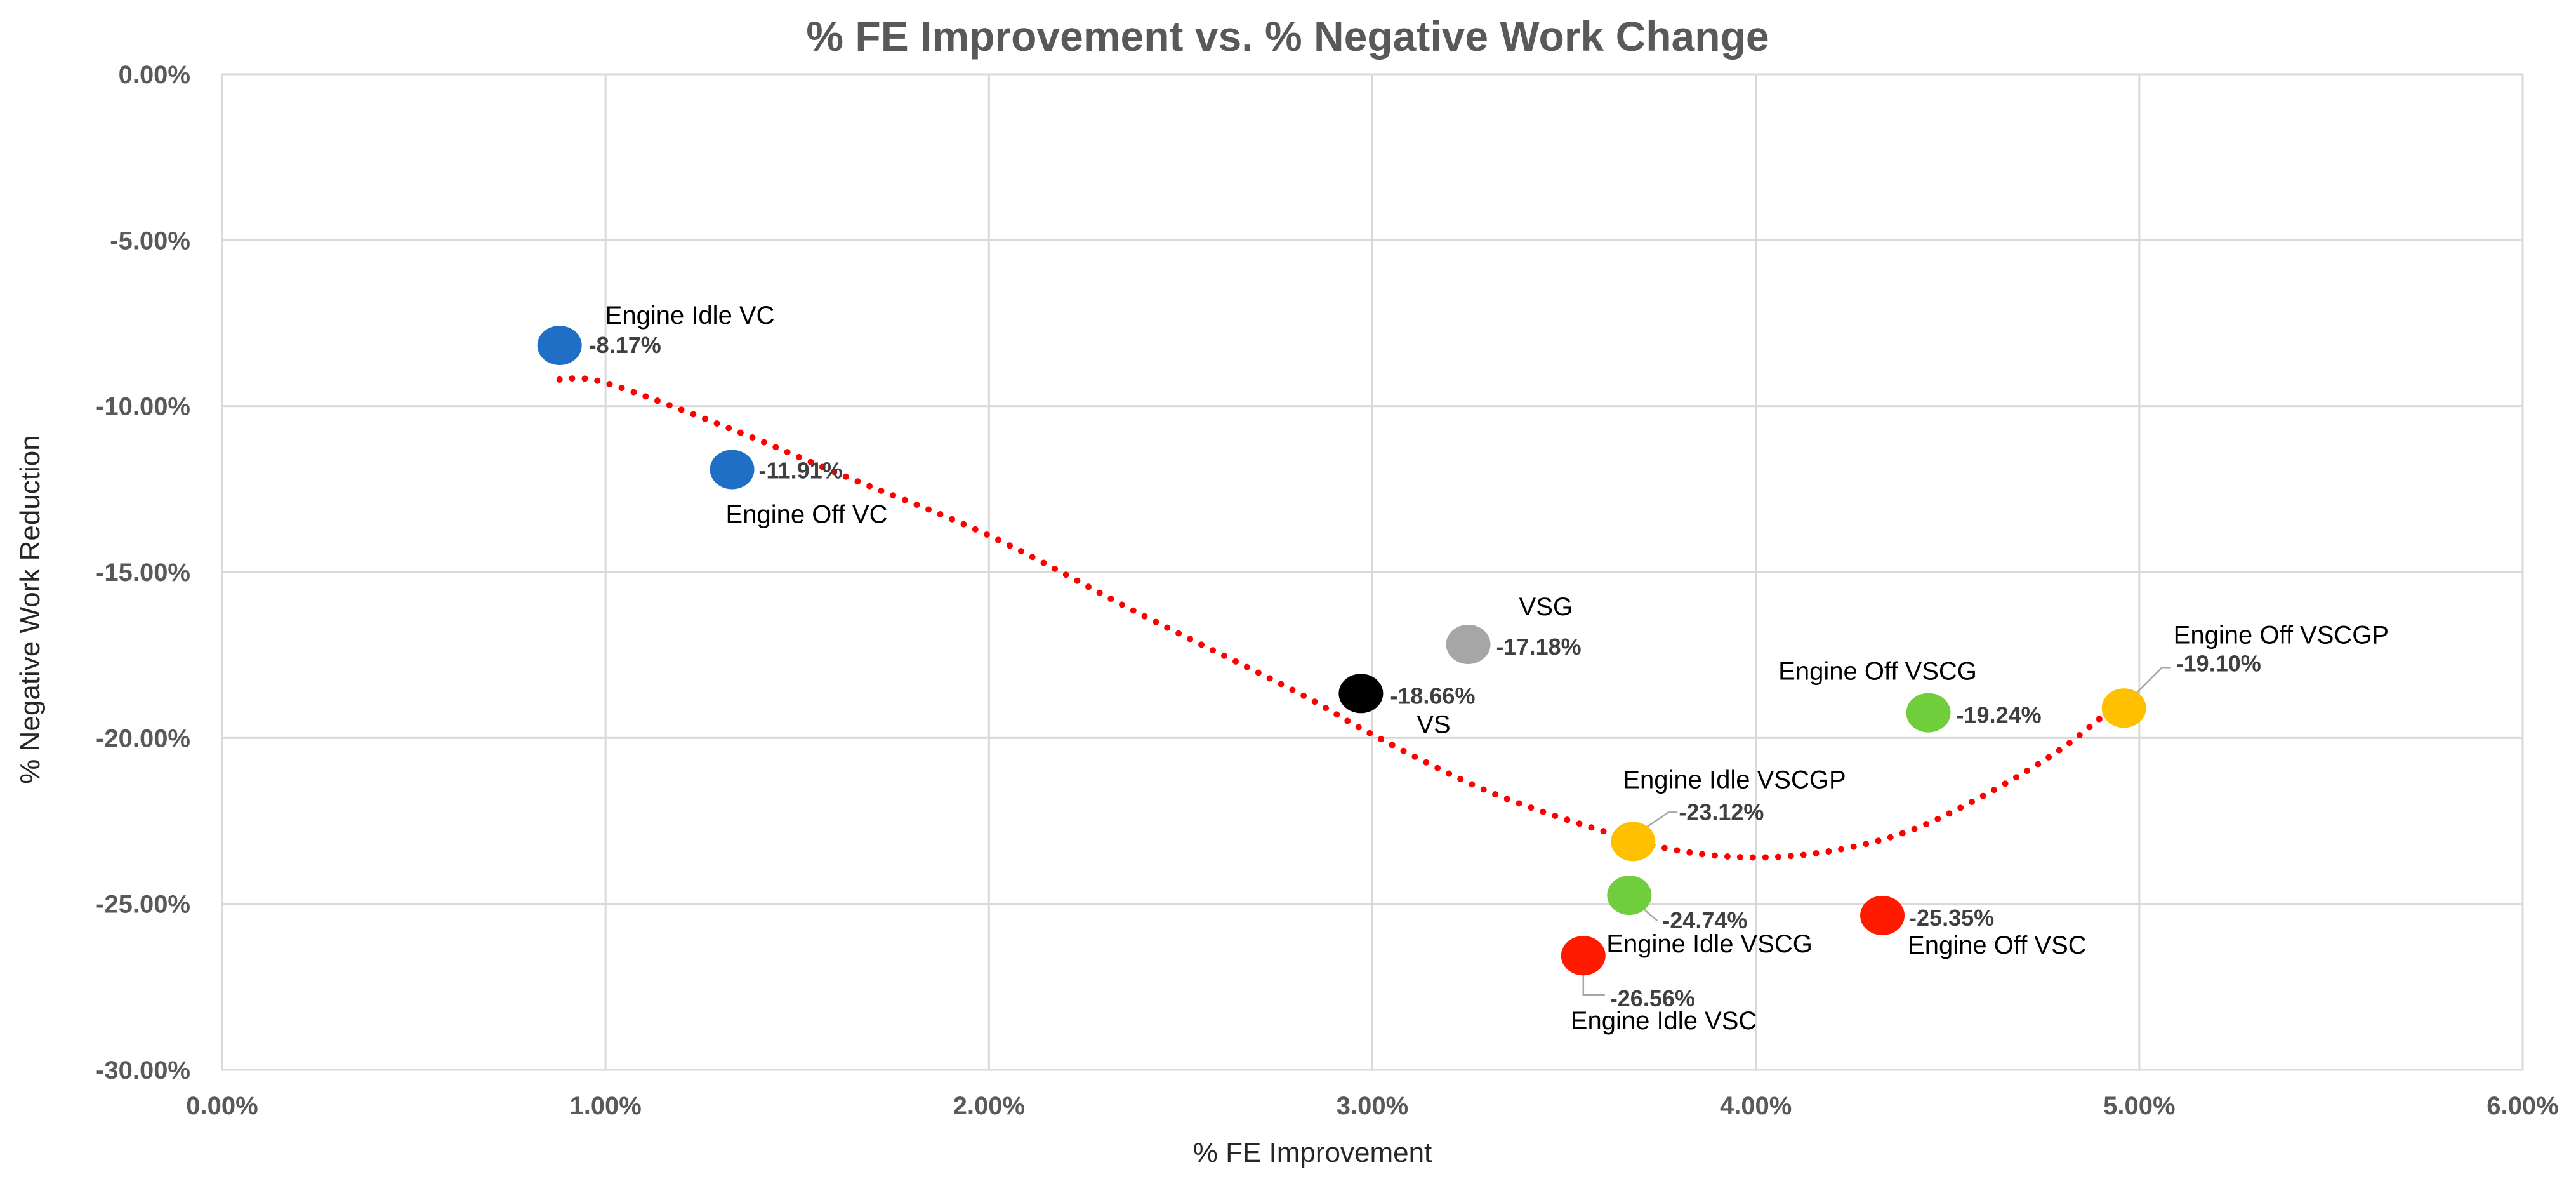 This screenshot has height=1179, width=2576. I want to click on data-point-name-label: Engine Off VSCG, so click(1878, 672).